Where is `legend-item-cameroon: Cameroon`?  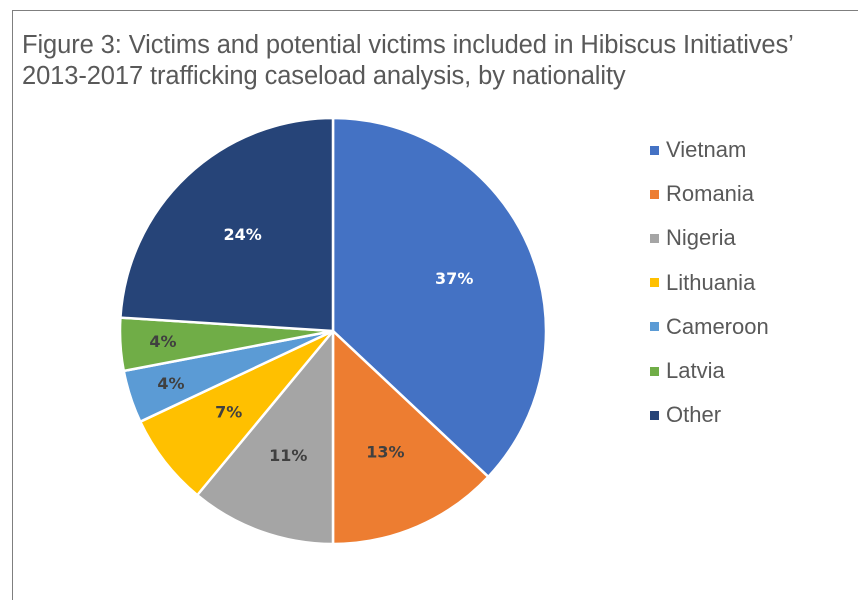
legend-item-cameroon: Cameroon is located at coordinates (709, 327).